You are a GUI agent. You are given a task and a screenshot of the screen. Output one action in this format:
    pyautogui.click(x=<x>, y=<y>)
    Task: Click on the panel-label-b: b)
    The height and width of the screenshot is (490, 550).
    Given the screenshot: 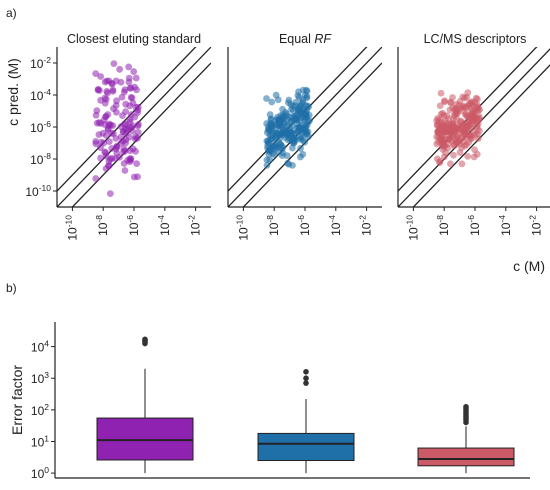 What is the action you would take?
    pyautogui.click(x=11, y=288)
    